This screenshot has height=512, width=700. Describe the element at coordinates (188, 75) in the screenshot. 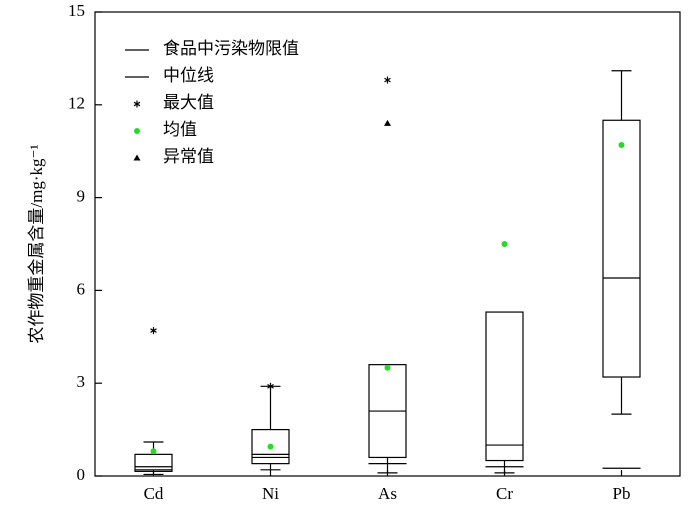

I see `legend-label: 中位线` at that location.